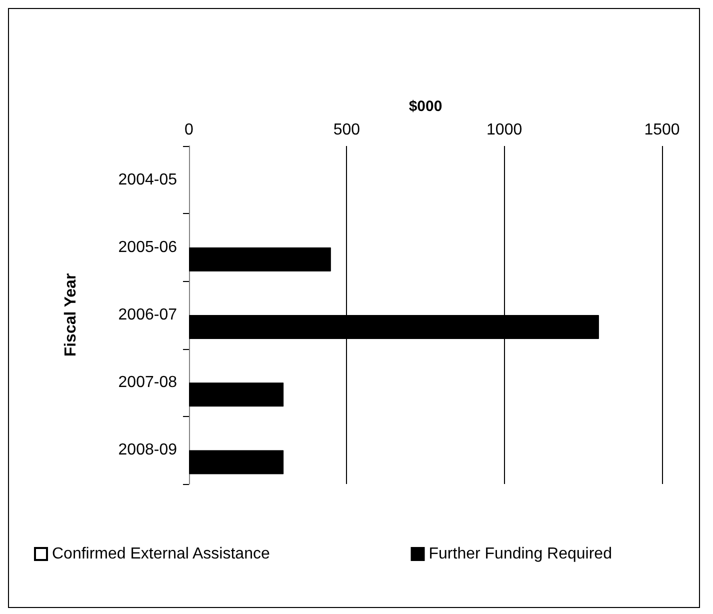  I want to click on x-tick-label: 500, so click(346, 130).